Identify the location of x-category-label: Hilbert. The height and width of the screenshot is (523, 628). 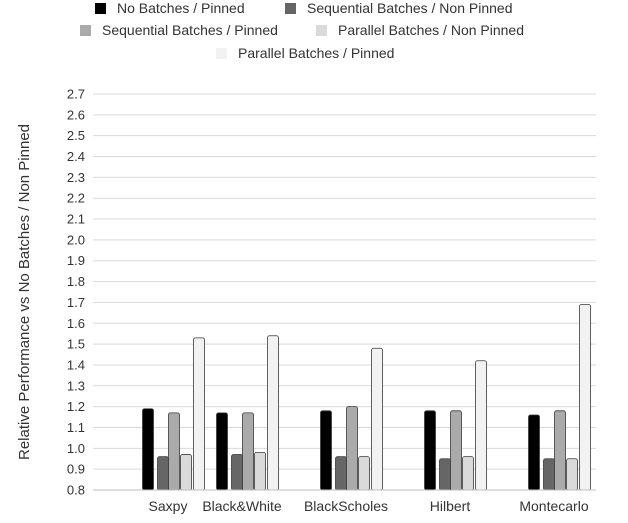
(450, 506).